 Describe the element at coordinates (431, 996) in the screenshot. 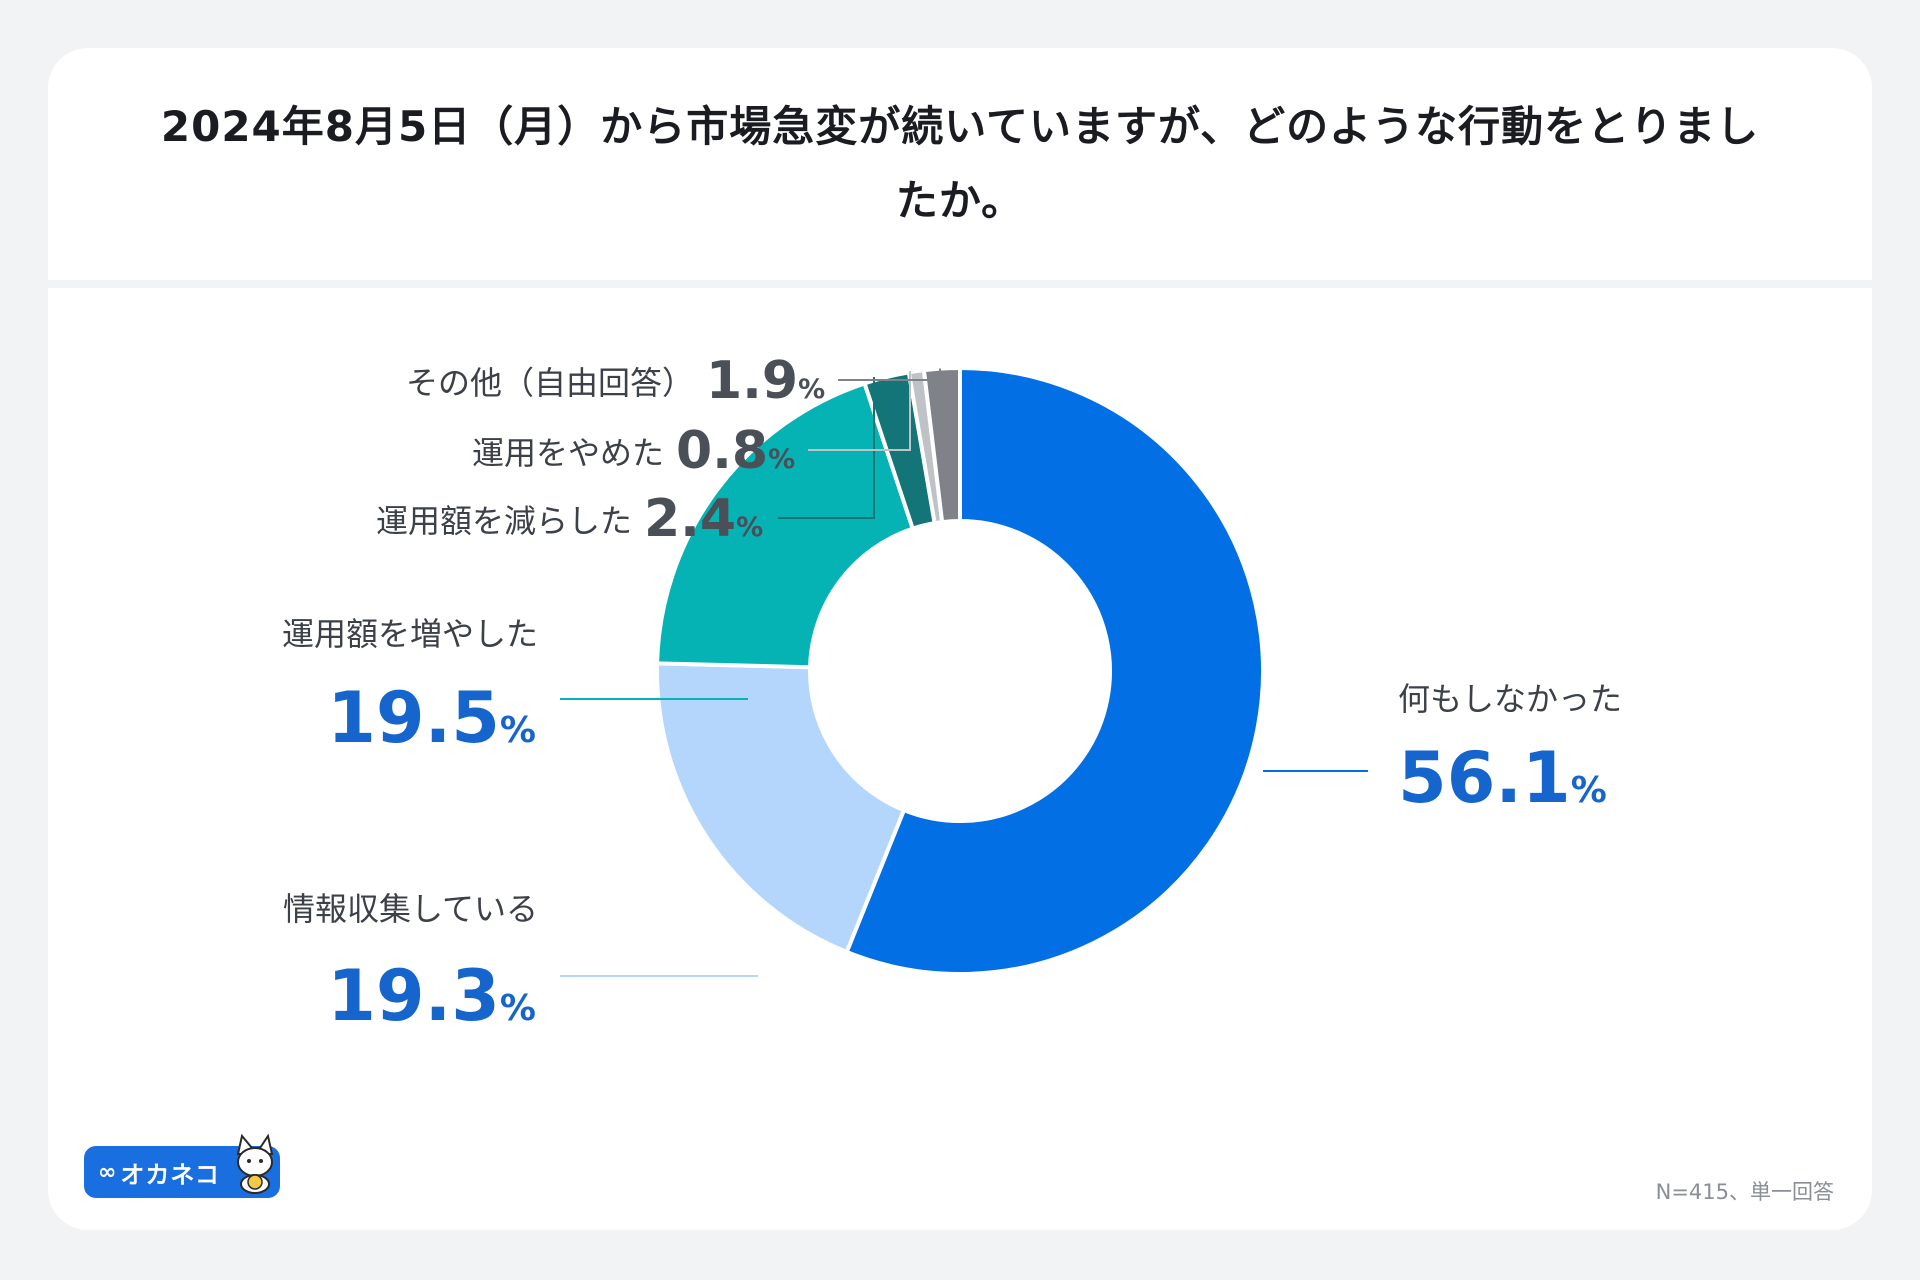

I see `slice-value: 19.3%` at that location.